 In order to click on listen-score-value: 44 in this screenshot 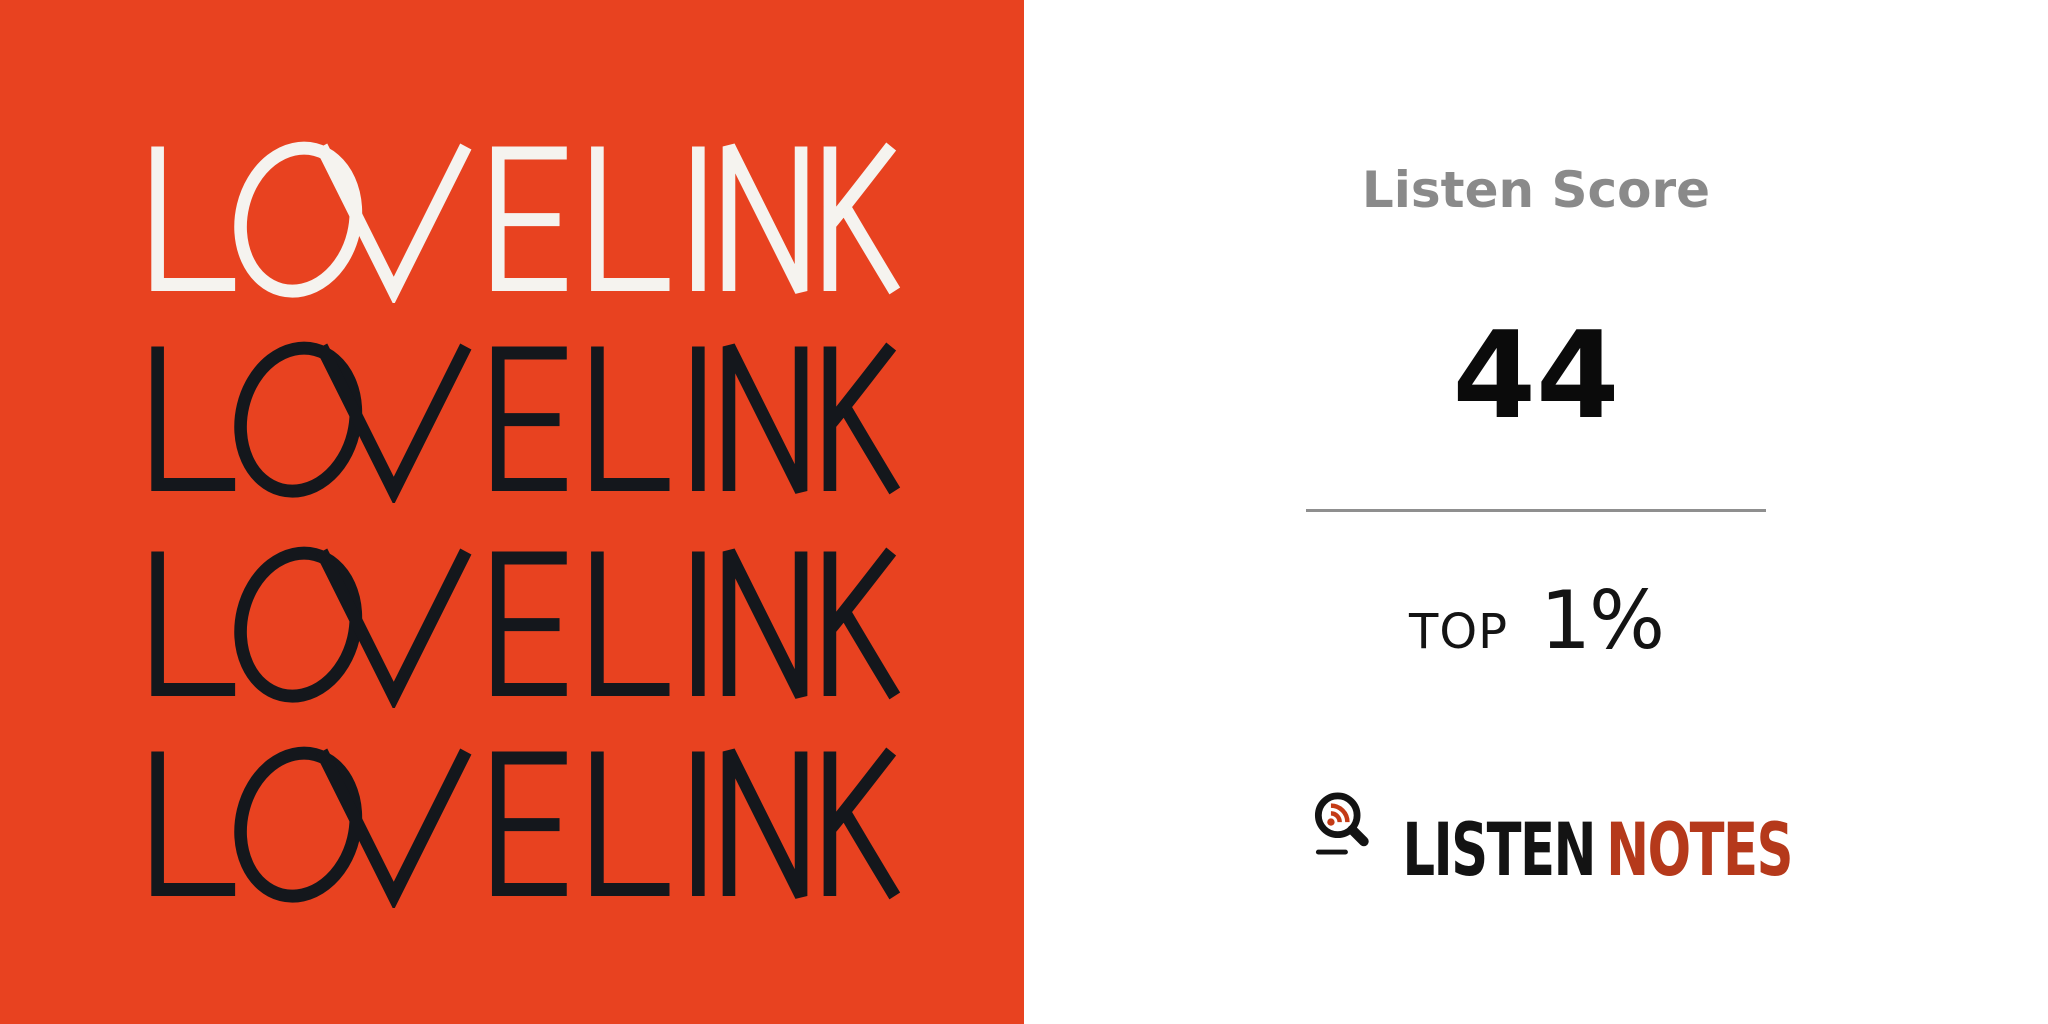, I will do `click(1536, 376)`.